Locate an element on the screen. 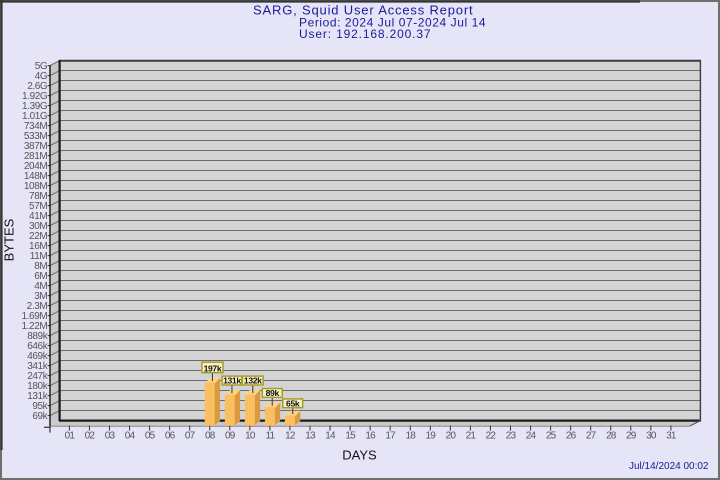  svg-text: 646k is located at coordinates (37, 346).